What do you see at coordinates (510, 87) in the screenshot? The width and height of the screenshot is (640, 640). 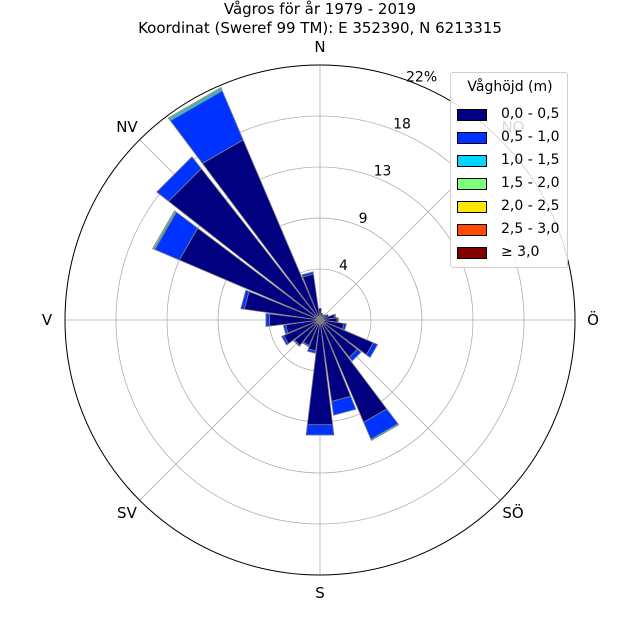 I see `legend-title: Våghöjd (m)` at bounding box center [510, 87].